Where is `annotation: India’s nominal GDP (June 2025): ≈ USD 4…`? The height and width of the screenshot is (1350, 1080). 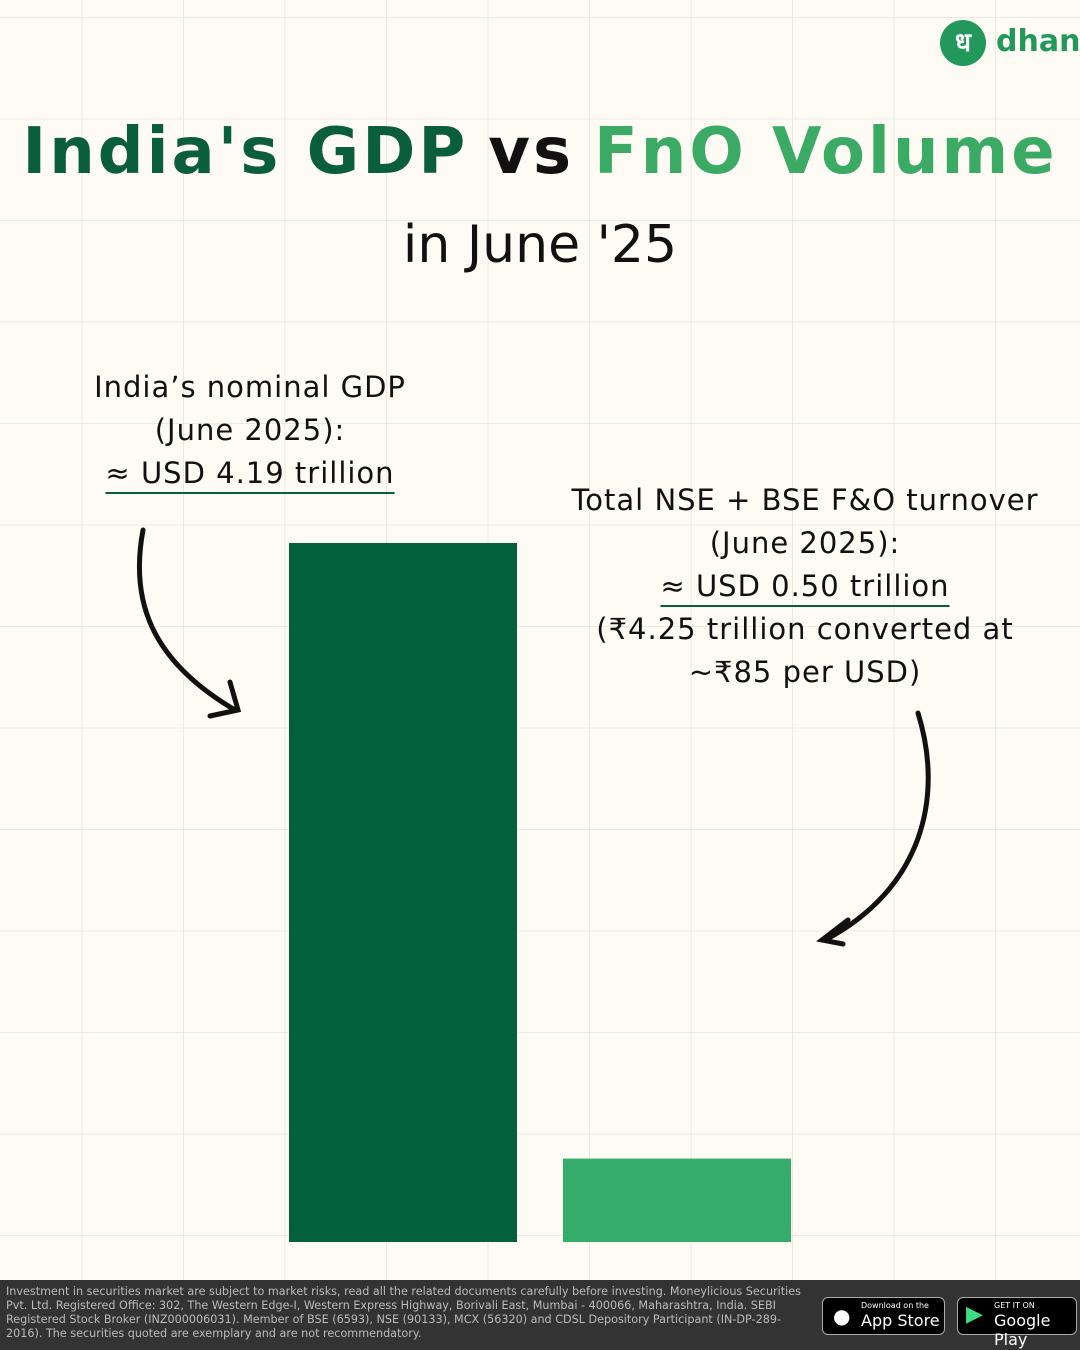
annotation: India’s nominal GDP (June 2025): ≈ USD 4… is located at coordinates (250, 430).